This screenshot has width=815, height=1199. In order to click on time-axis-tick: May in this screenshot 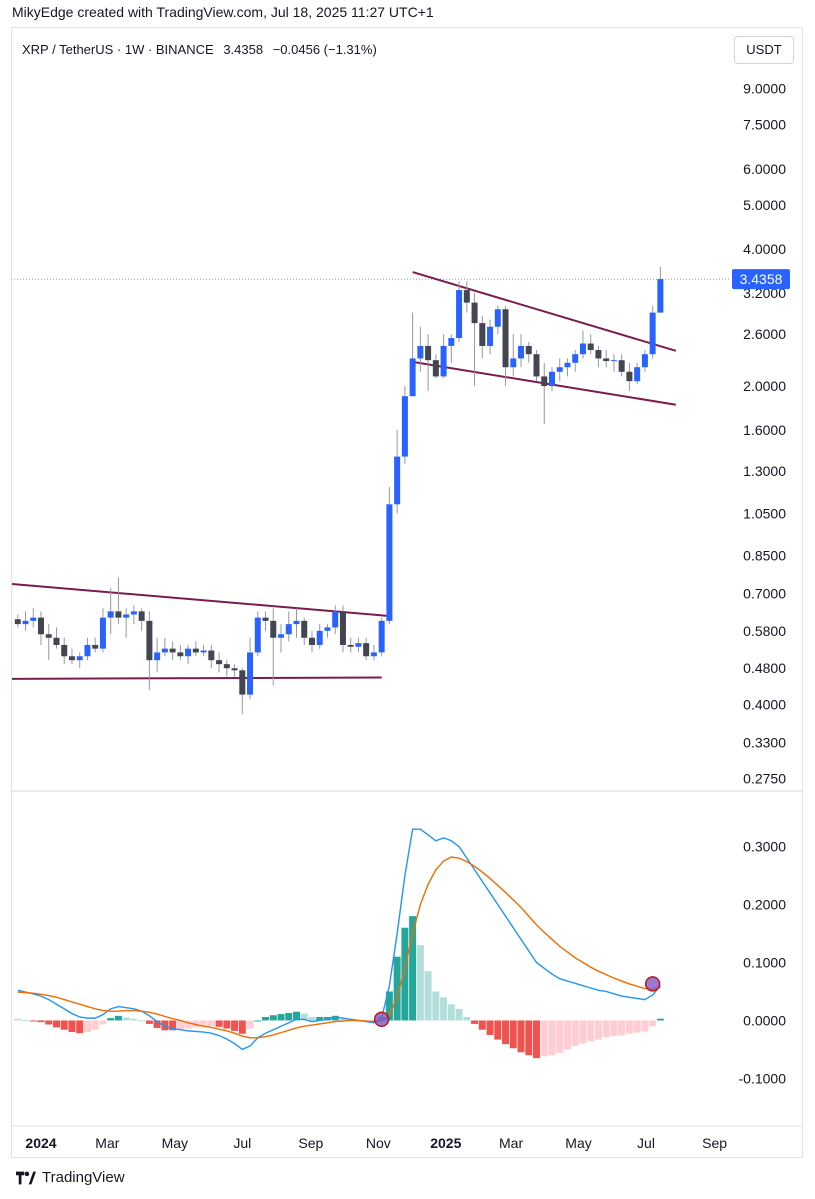, I will do `click(175, 1143)`.